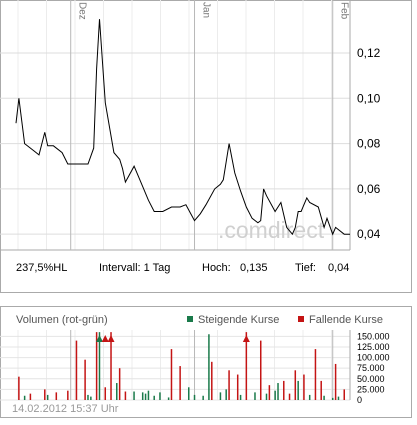  I want to click on watermark: .comdirect, so click(271, 230).